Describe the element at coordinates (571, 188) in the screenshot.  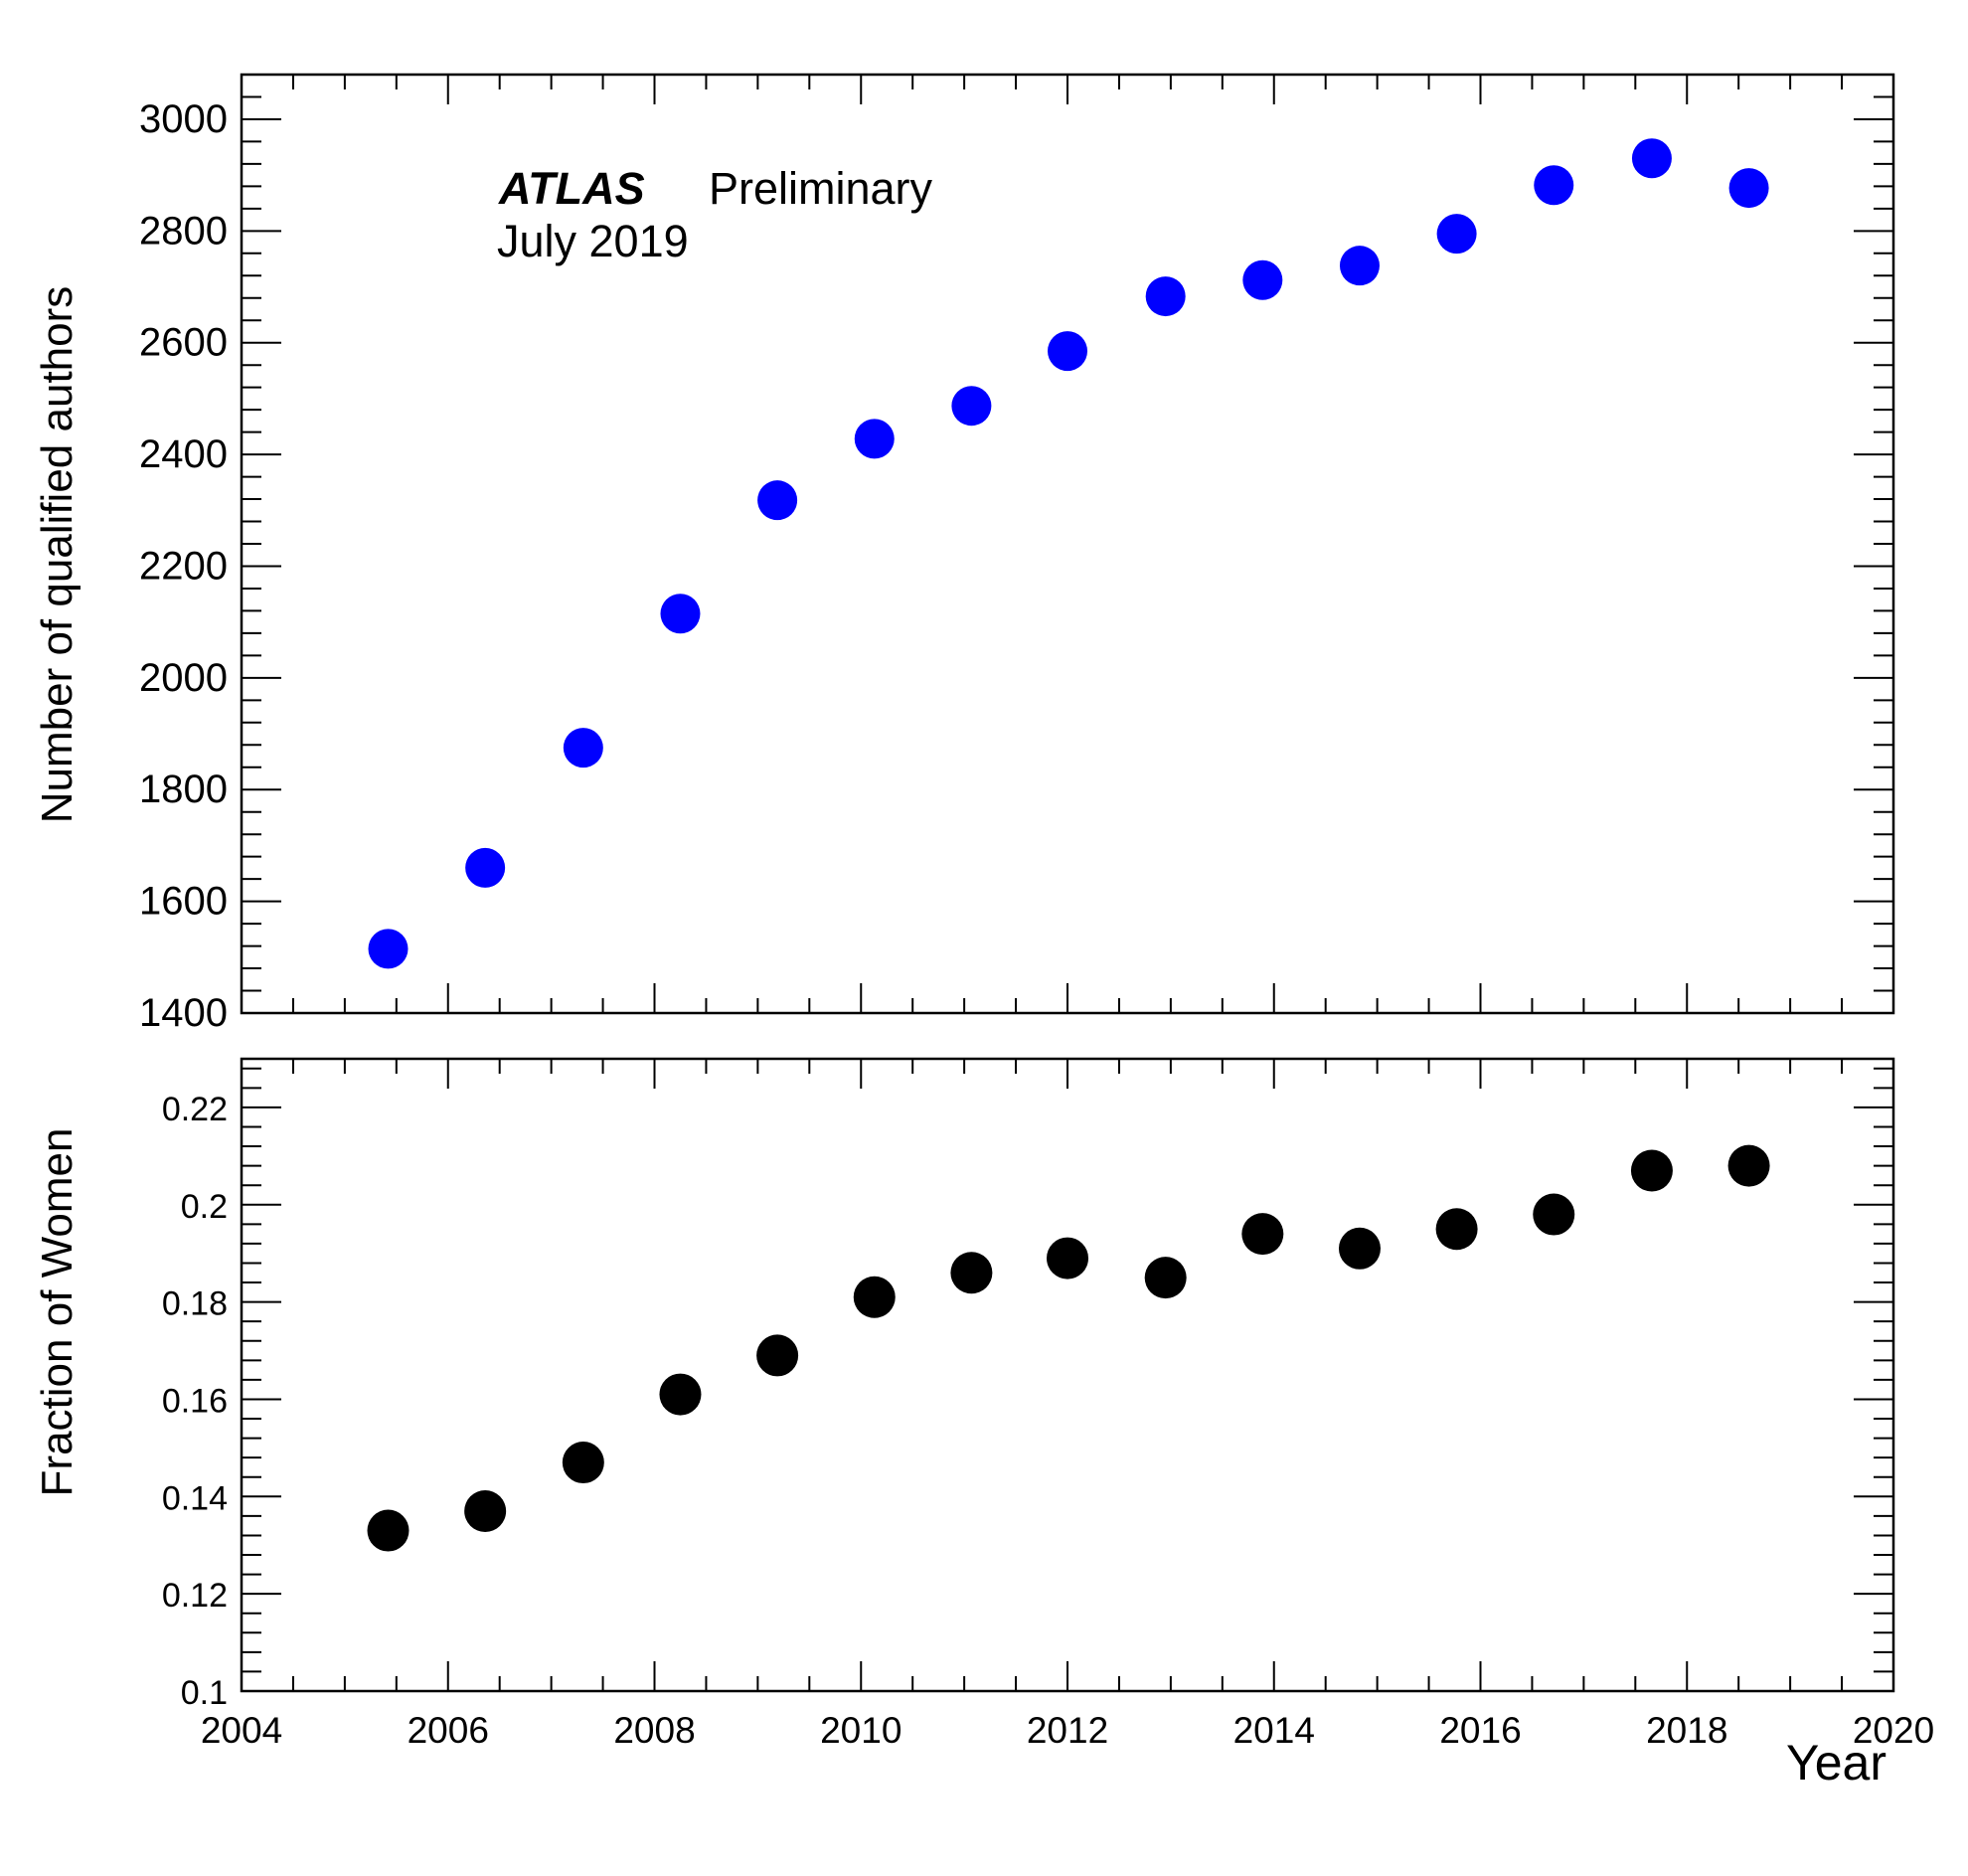
I see `atlas-label: ATLAS` at that location.